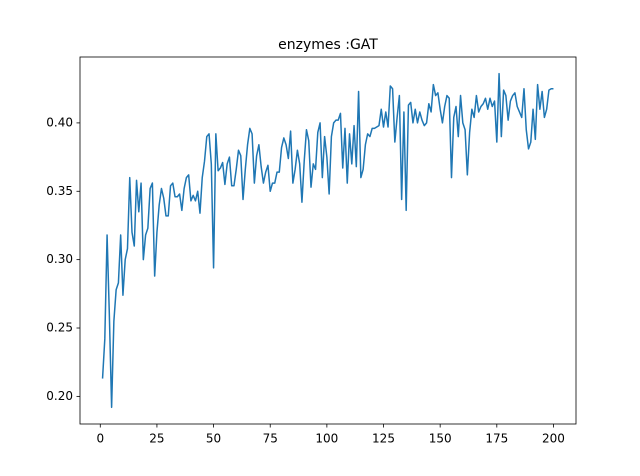  Describe the element at coordinates (59, 122) in the screenshot. I see `y-tick-label: 0.40` at that location.